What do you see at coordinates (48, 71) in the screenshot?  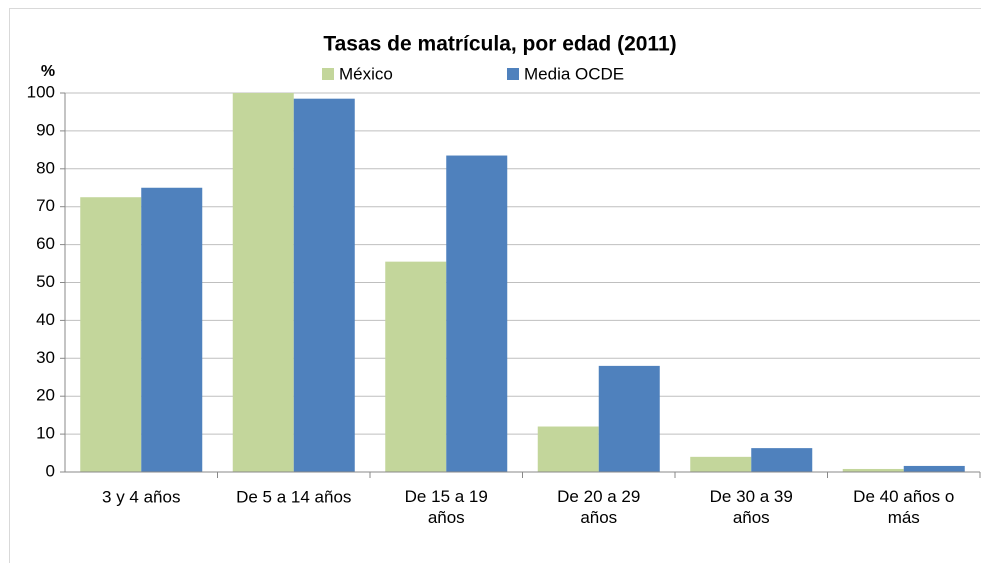 I see `y-axis-label: %` at bounding box center [48, 71].